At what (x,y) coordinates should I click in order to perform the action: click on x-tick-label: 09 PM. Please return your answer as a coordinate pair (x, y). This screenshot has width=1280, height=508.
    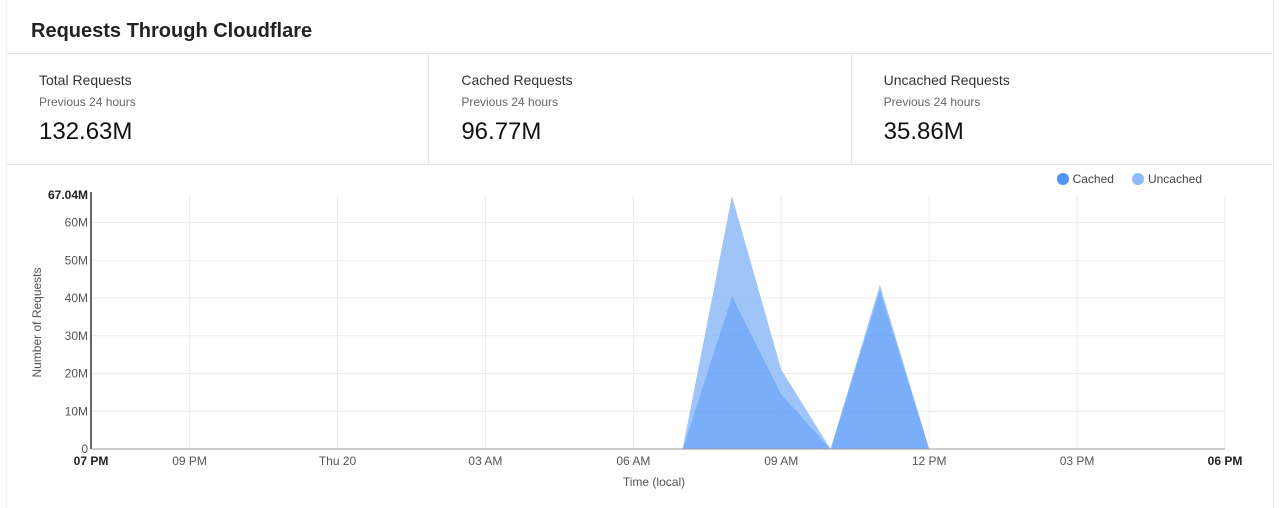
    Looking at the image, I should click on (189, 461).